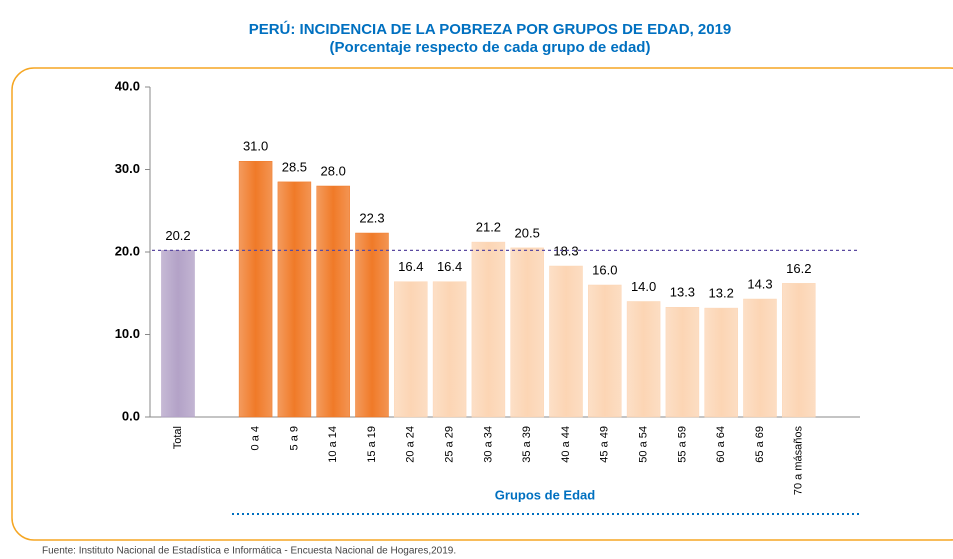  Describe the element at coordinates (644, 444) in the screenshot. I see `x-tick-label: 50 a 54` at that location.